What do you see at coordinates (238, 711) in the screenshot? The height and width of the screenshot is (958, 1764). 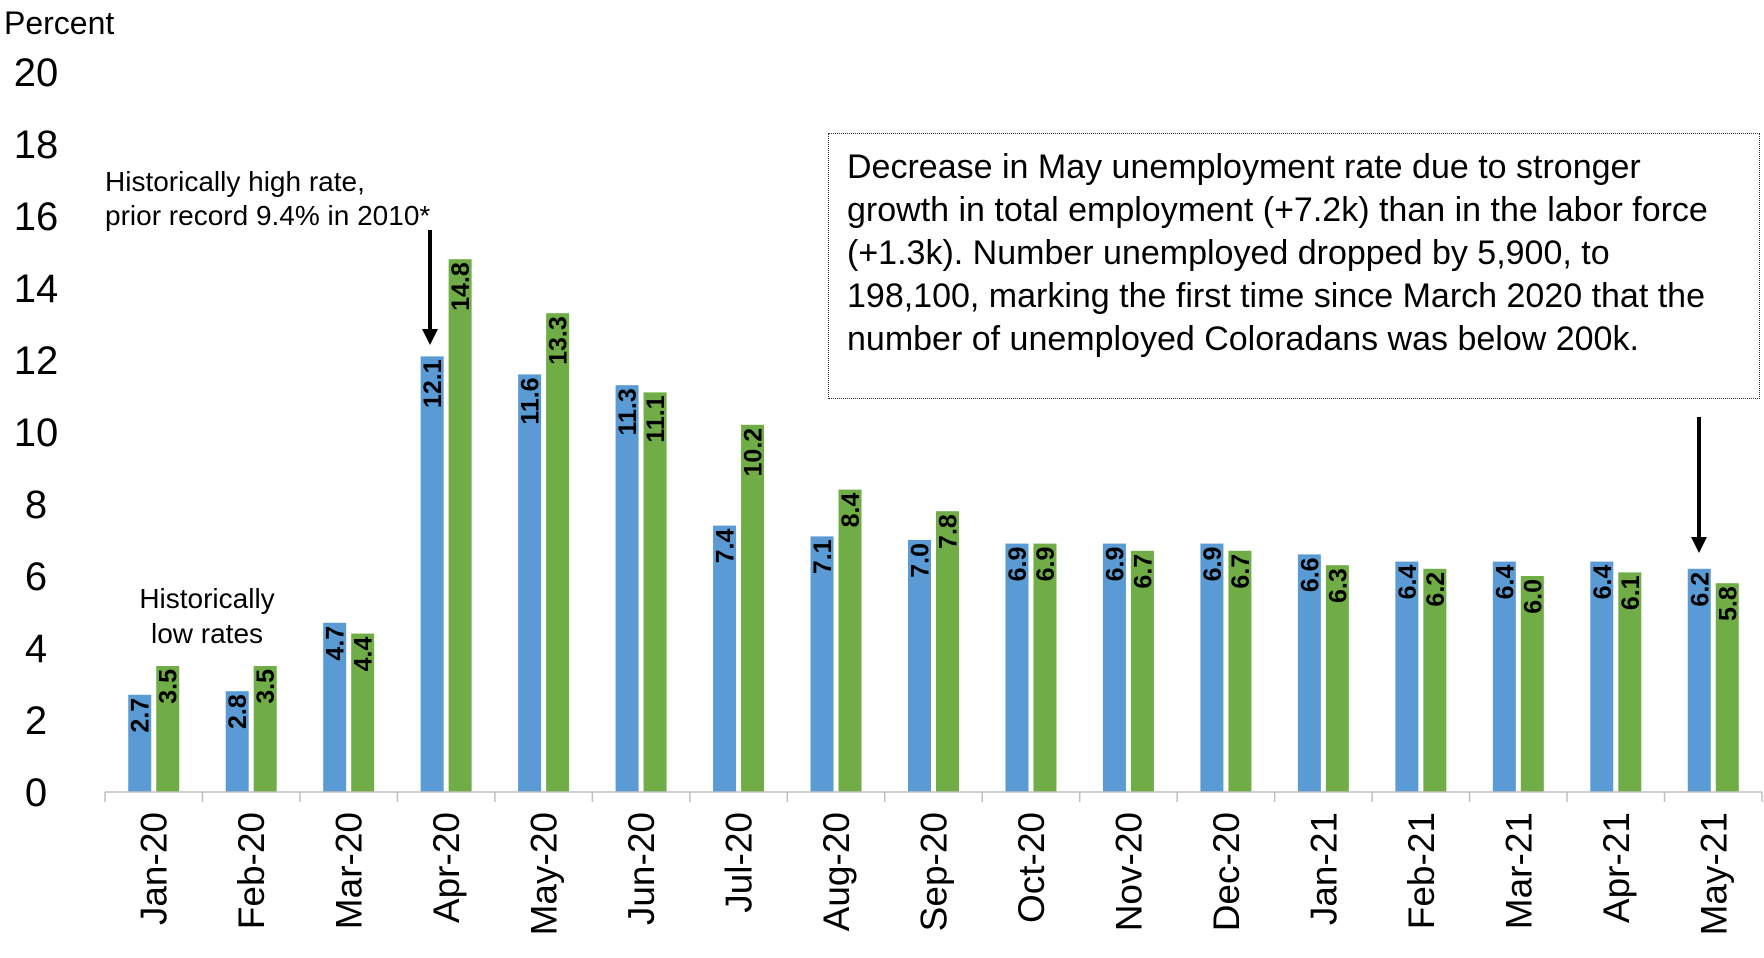 I see `data-label: 2.8` at bounding box center [238, 711].